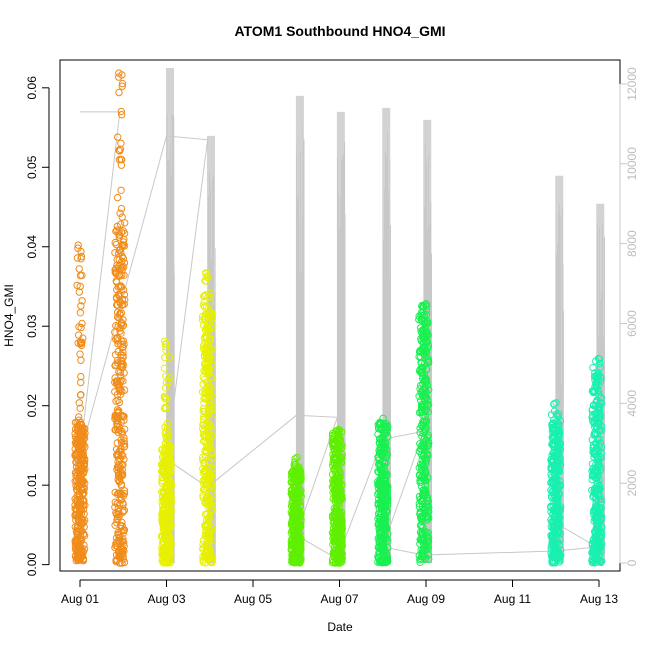 Image resolution: width=650 pixels, height=650 pixels. Describe the element at coordinates (32, 406) in the screenshot. I see `y-tick-label: 0.02` at that location.